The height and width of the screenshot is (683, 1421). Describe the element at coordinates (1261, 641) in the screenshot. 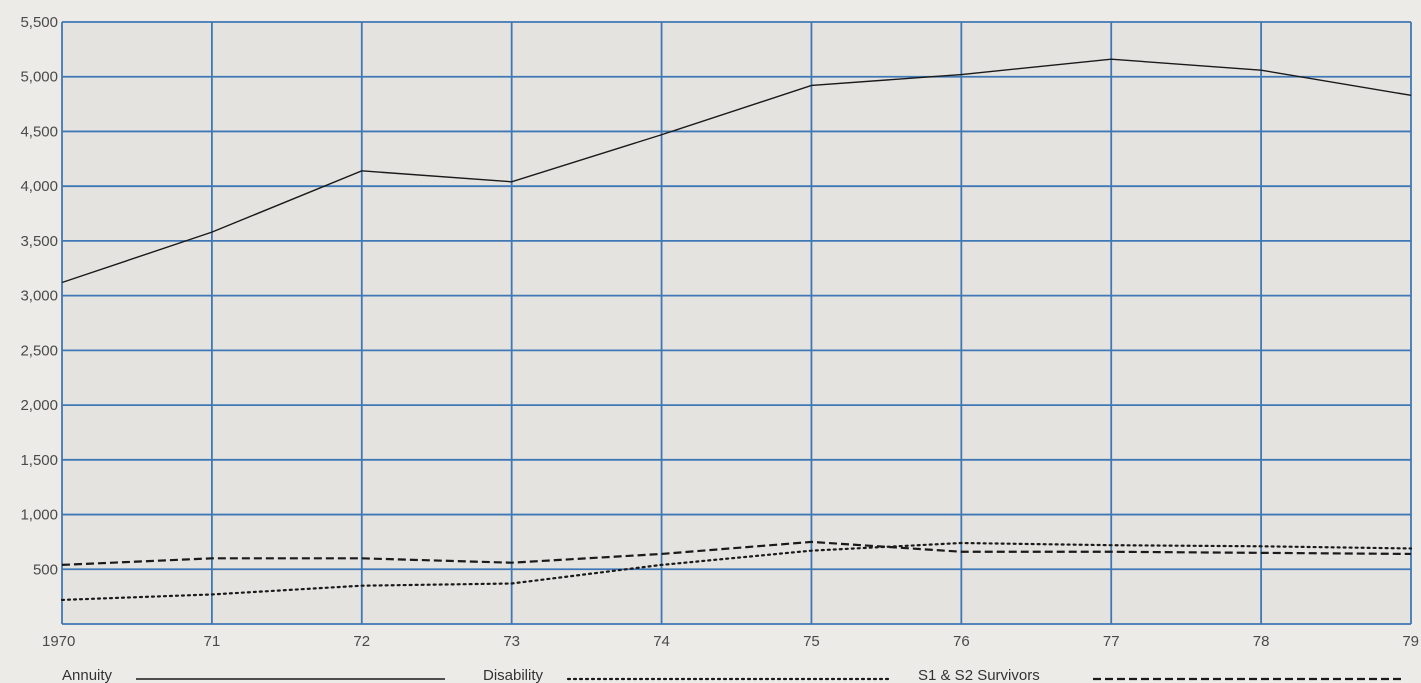

I see `x-tick-label: 78` at that location.